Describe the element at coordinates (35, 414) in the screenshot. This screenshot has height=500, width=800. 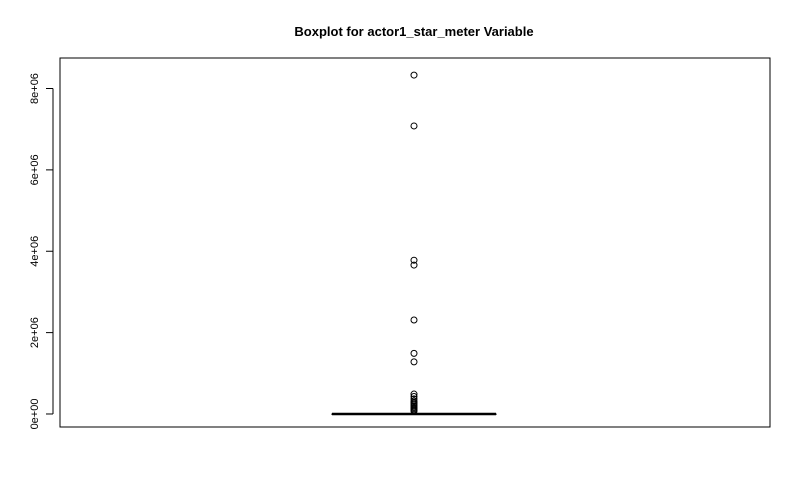
I see `y-tick-label: 0e+00` at that location.